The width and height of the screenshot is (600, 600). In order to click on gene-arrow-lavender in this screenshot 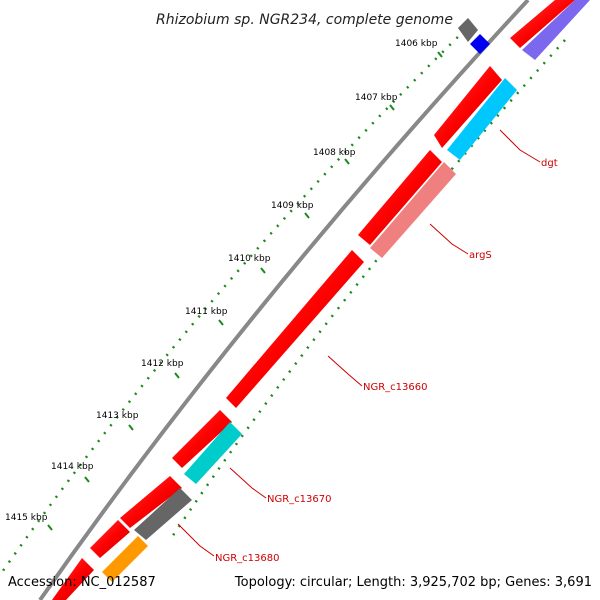, I will do `click(556, 30)`.